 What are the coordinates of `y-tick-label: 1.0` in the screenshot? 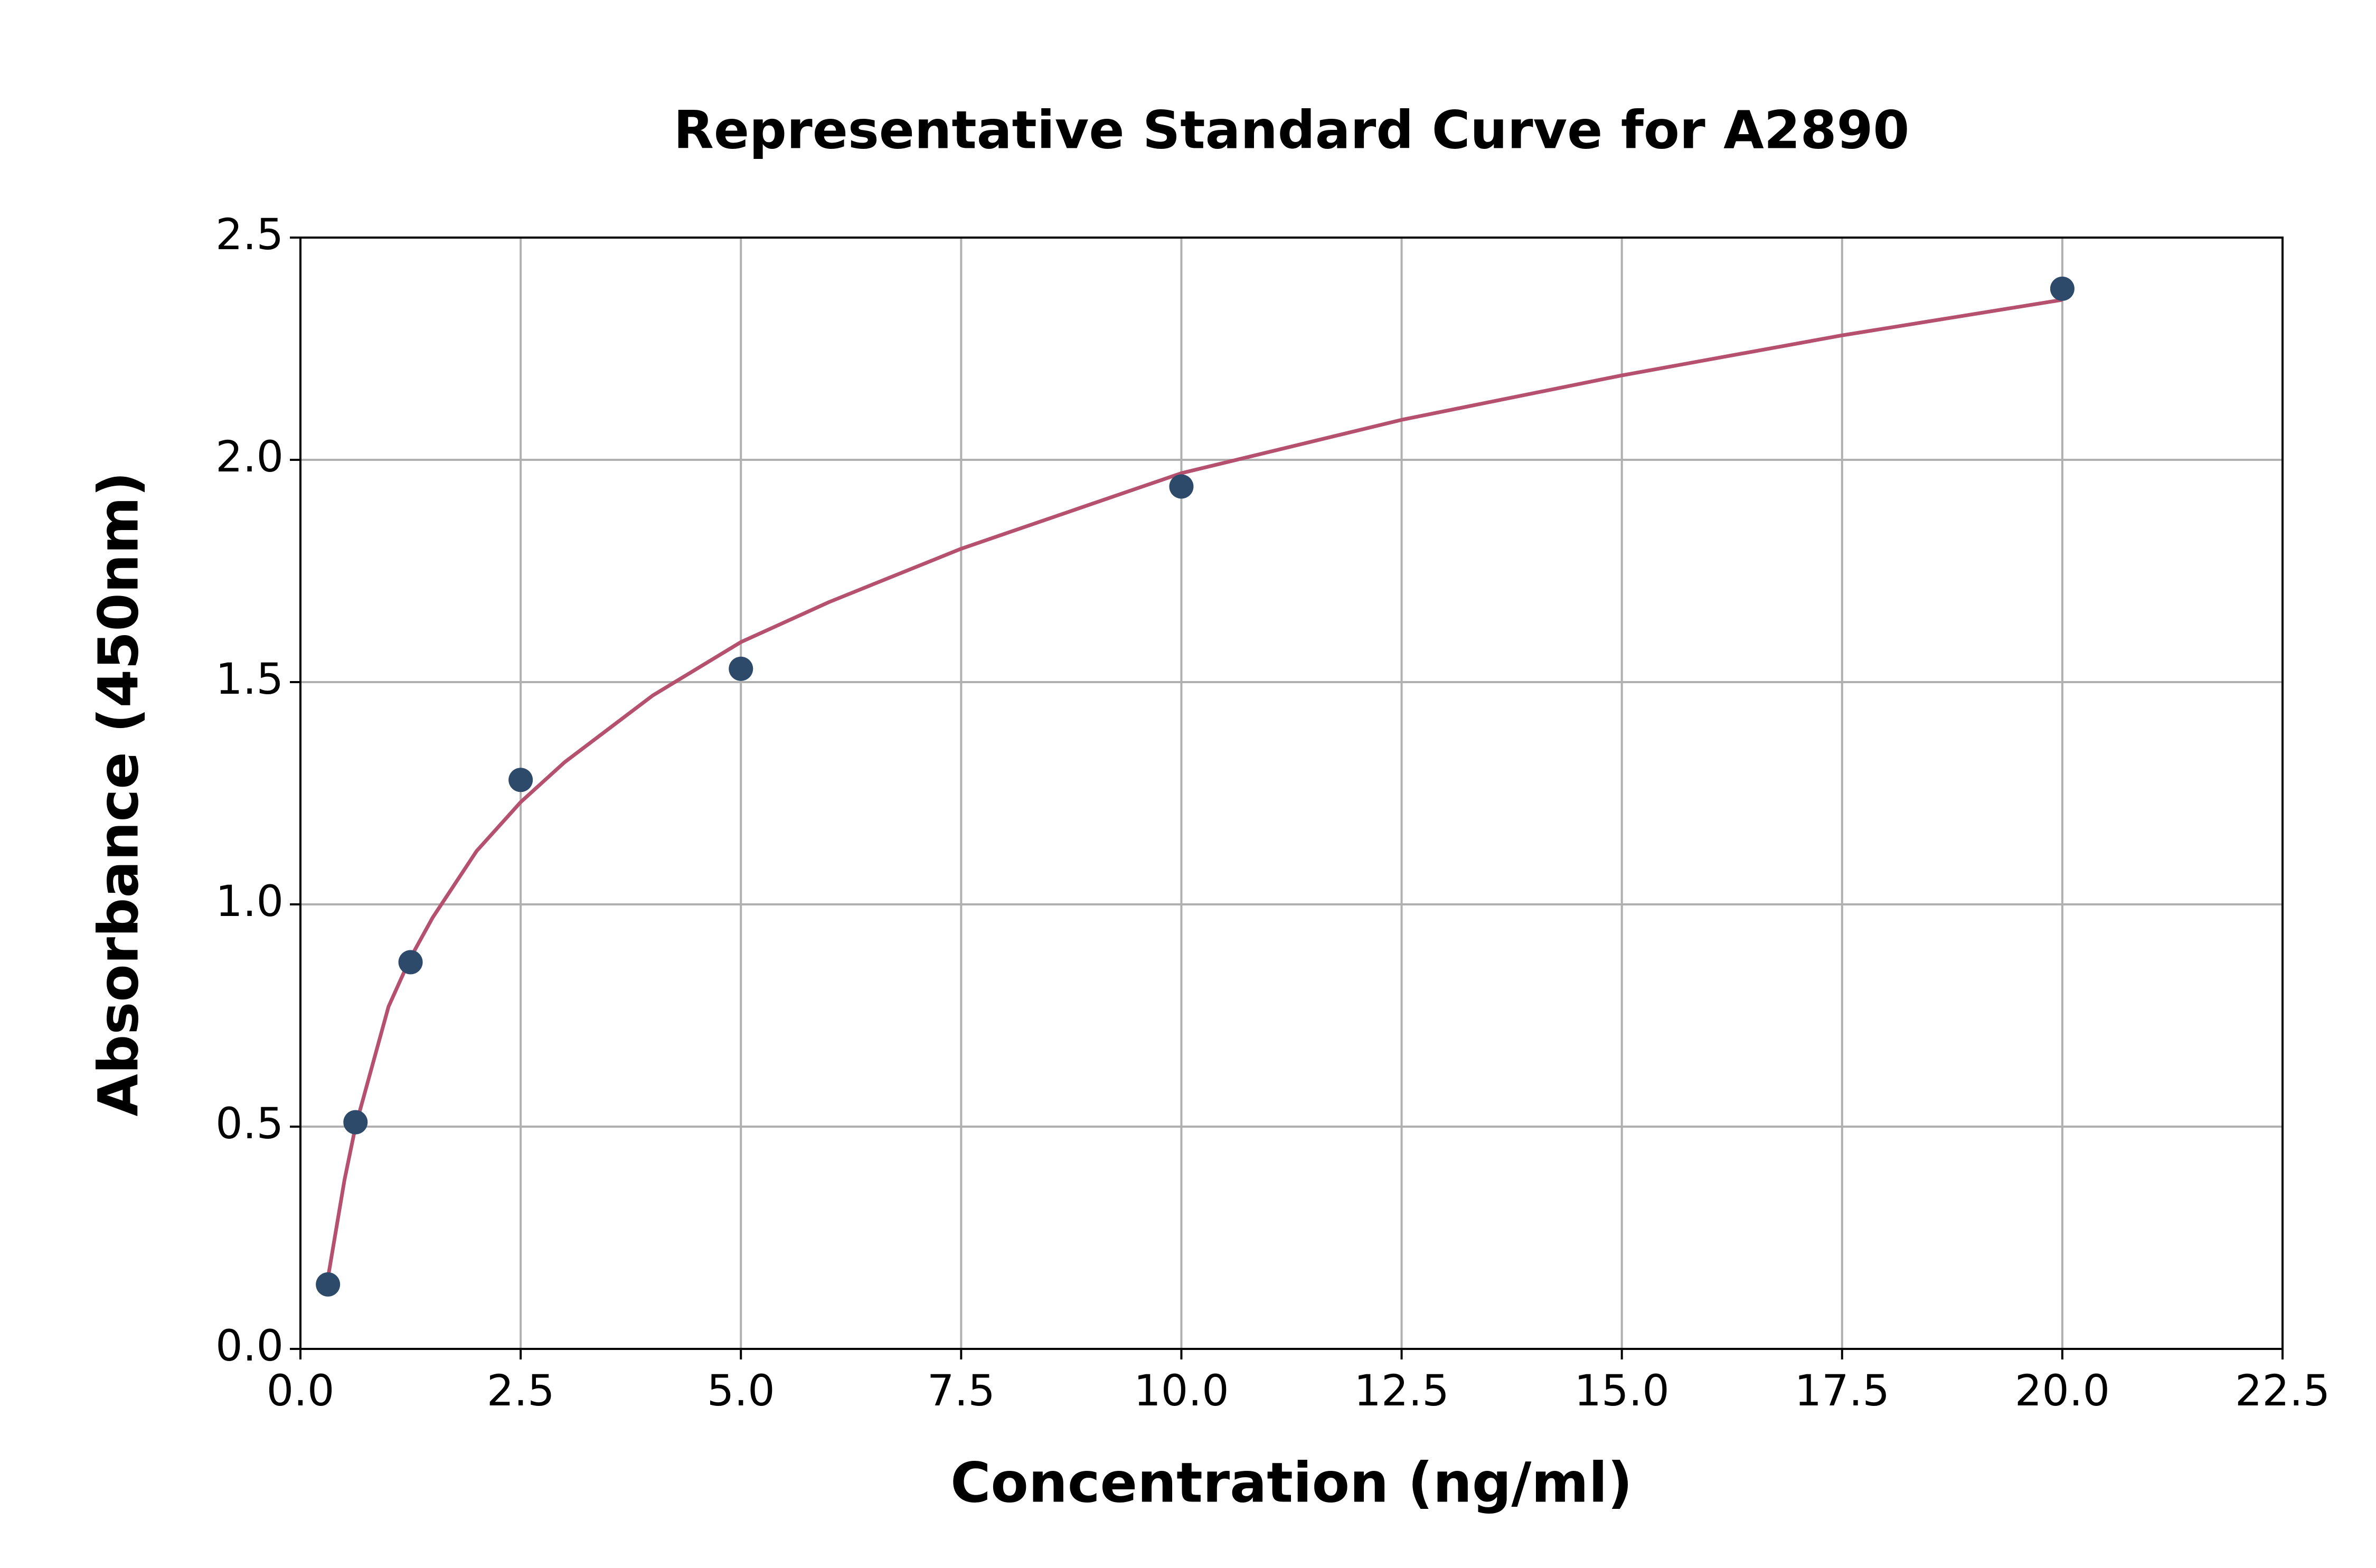 It's located at (250, 902).